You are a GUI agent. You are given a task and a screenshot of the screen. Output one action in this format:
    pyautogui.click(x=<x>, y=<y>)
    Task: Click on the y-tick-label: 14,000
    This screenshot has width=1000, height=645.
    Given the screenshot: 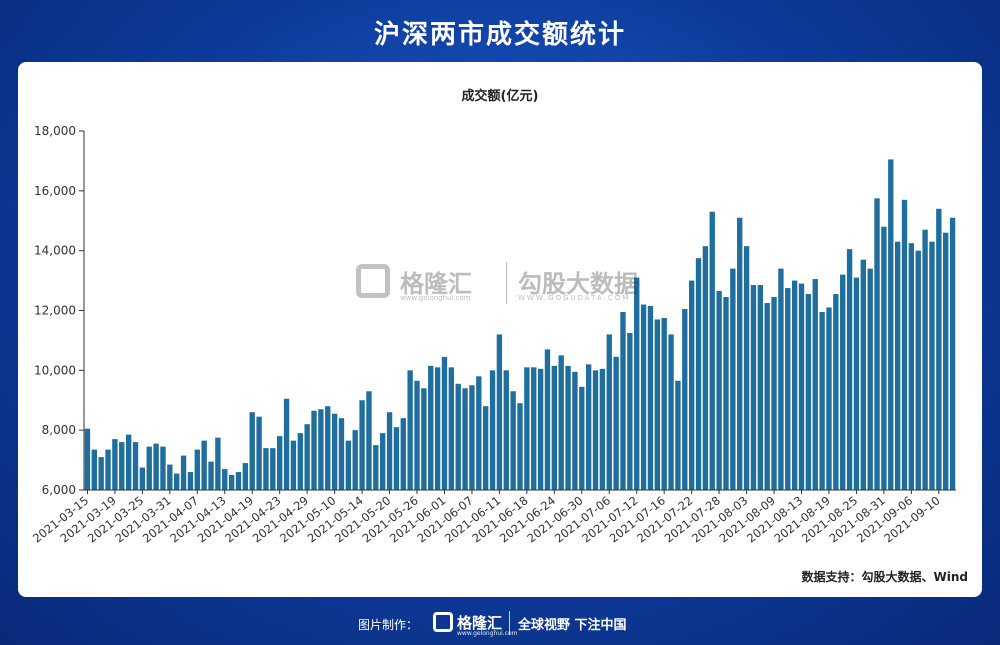 What is the action you would take?
    pyautogui.click(x=55, y=251)
    